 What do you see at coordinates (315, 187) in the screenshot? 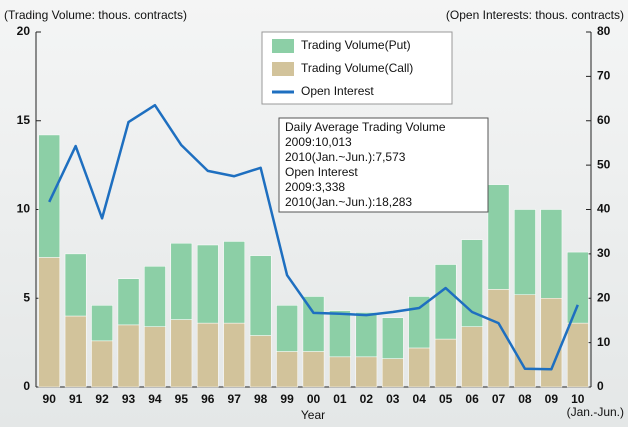
I see `annotation-text: 2009:3,338` at bounding box center [315, 187].